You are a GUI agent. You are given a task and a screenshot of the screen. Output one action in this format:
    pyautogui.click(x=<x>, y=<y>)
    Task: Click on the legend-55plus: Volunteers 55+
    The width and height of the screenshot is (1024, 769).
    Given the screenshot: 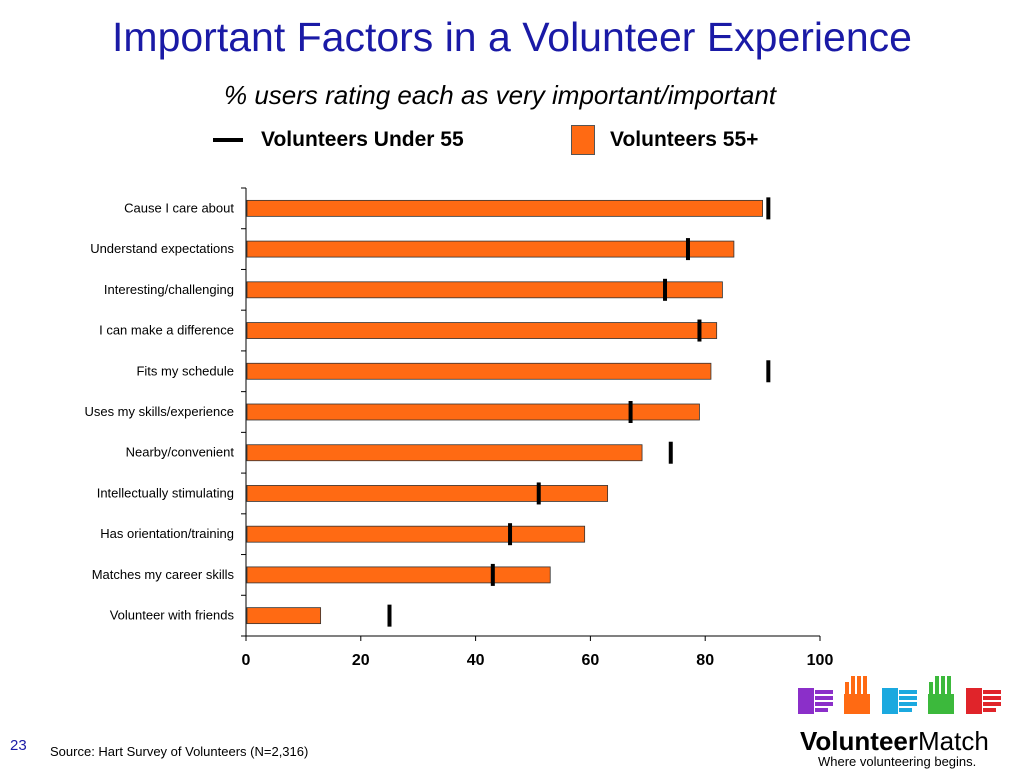 What is the action you would take?
    pyautogui.click(x=664, y=140)
    